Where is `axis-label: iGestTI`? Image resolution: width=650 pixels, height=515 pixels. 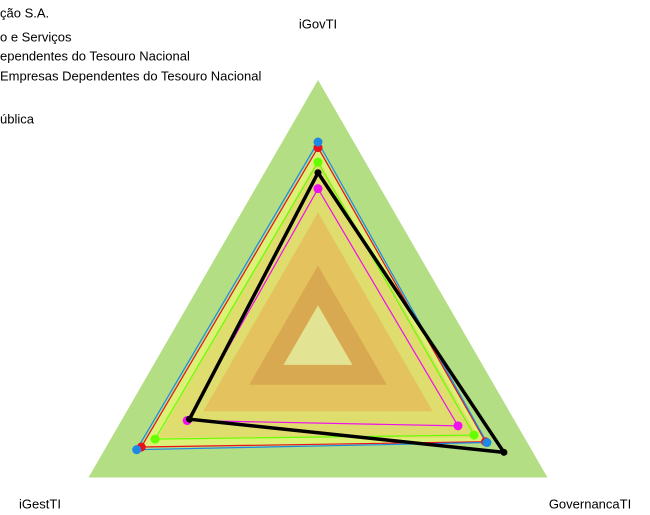 axis-label: iGestTI is located at coordinates (40, 503).